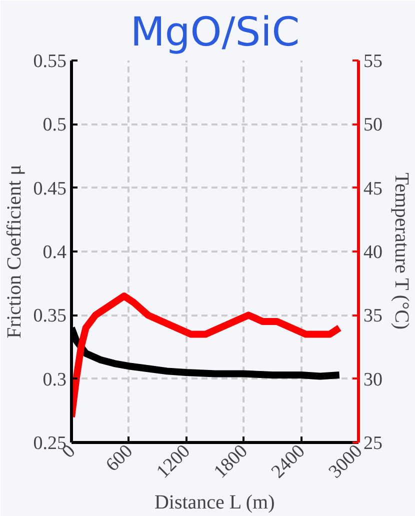 This screenshot has width=415, height=516. What do you see at coordinates (373, 125) in the screenshot?
I see `y2-tick-label: 50` at bounding box center [373, 125].